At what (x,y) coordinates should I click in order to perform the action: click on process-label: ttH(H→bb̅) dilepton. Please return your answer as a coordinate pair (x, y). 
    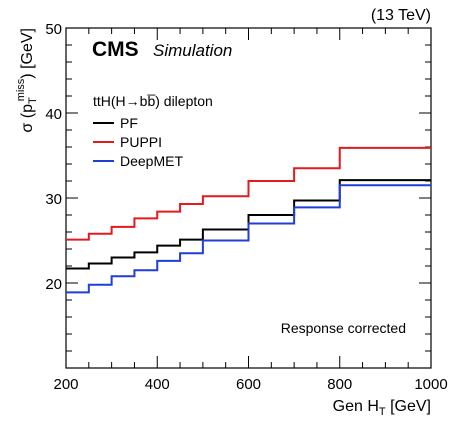
    Looking at the image, I should click on (153, 101).